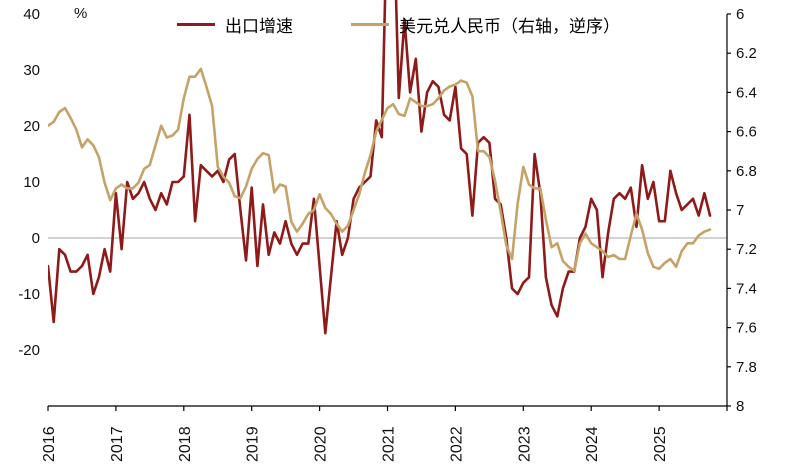 The image size is (797, 469). I want to click on svg-text: -10, so click(29, 294).